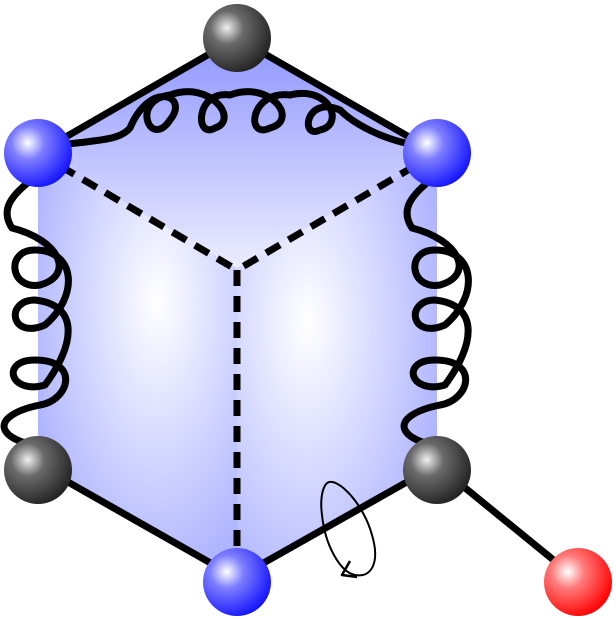 This screenshot has height=619, width=616. I want to click on node-top, so click(237, 38).